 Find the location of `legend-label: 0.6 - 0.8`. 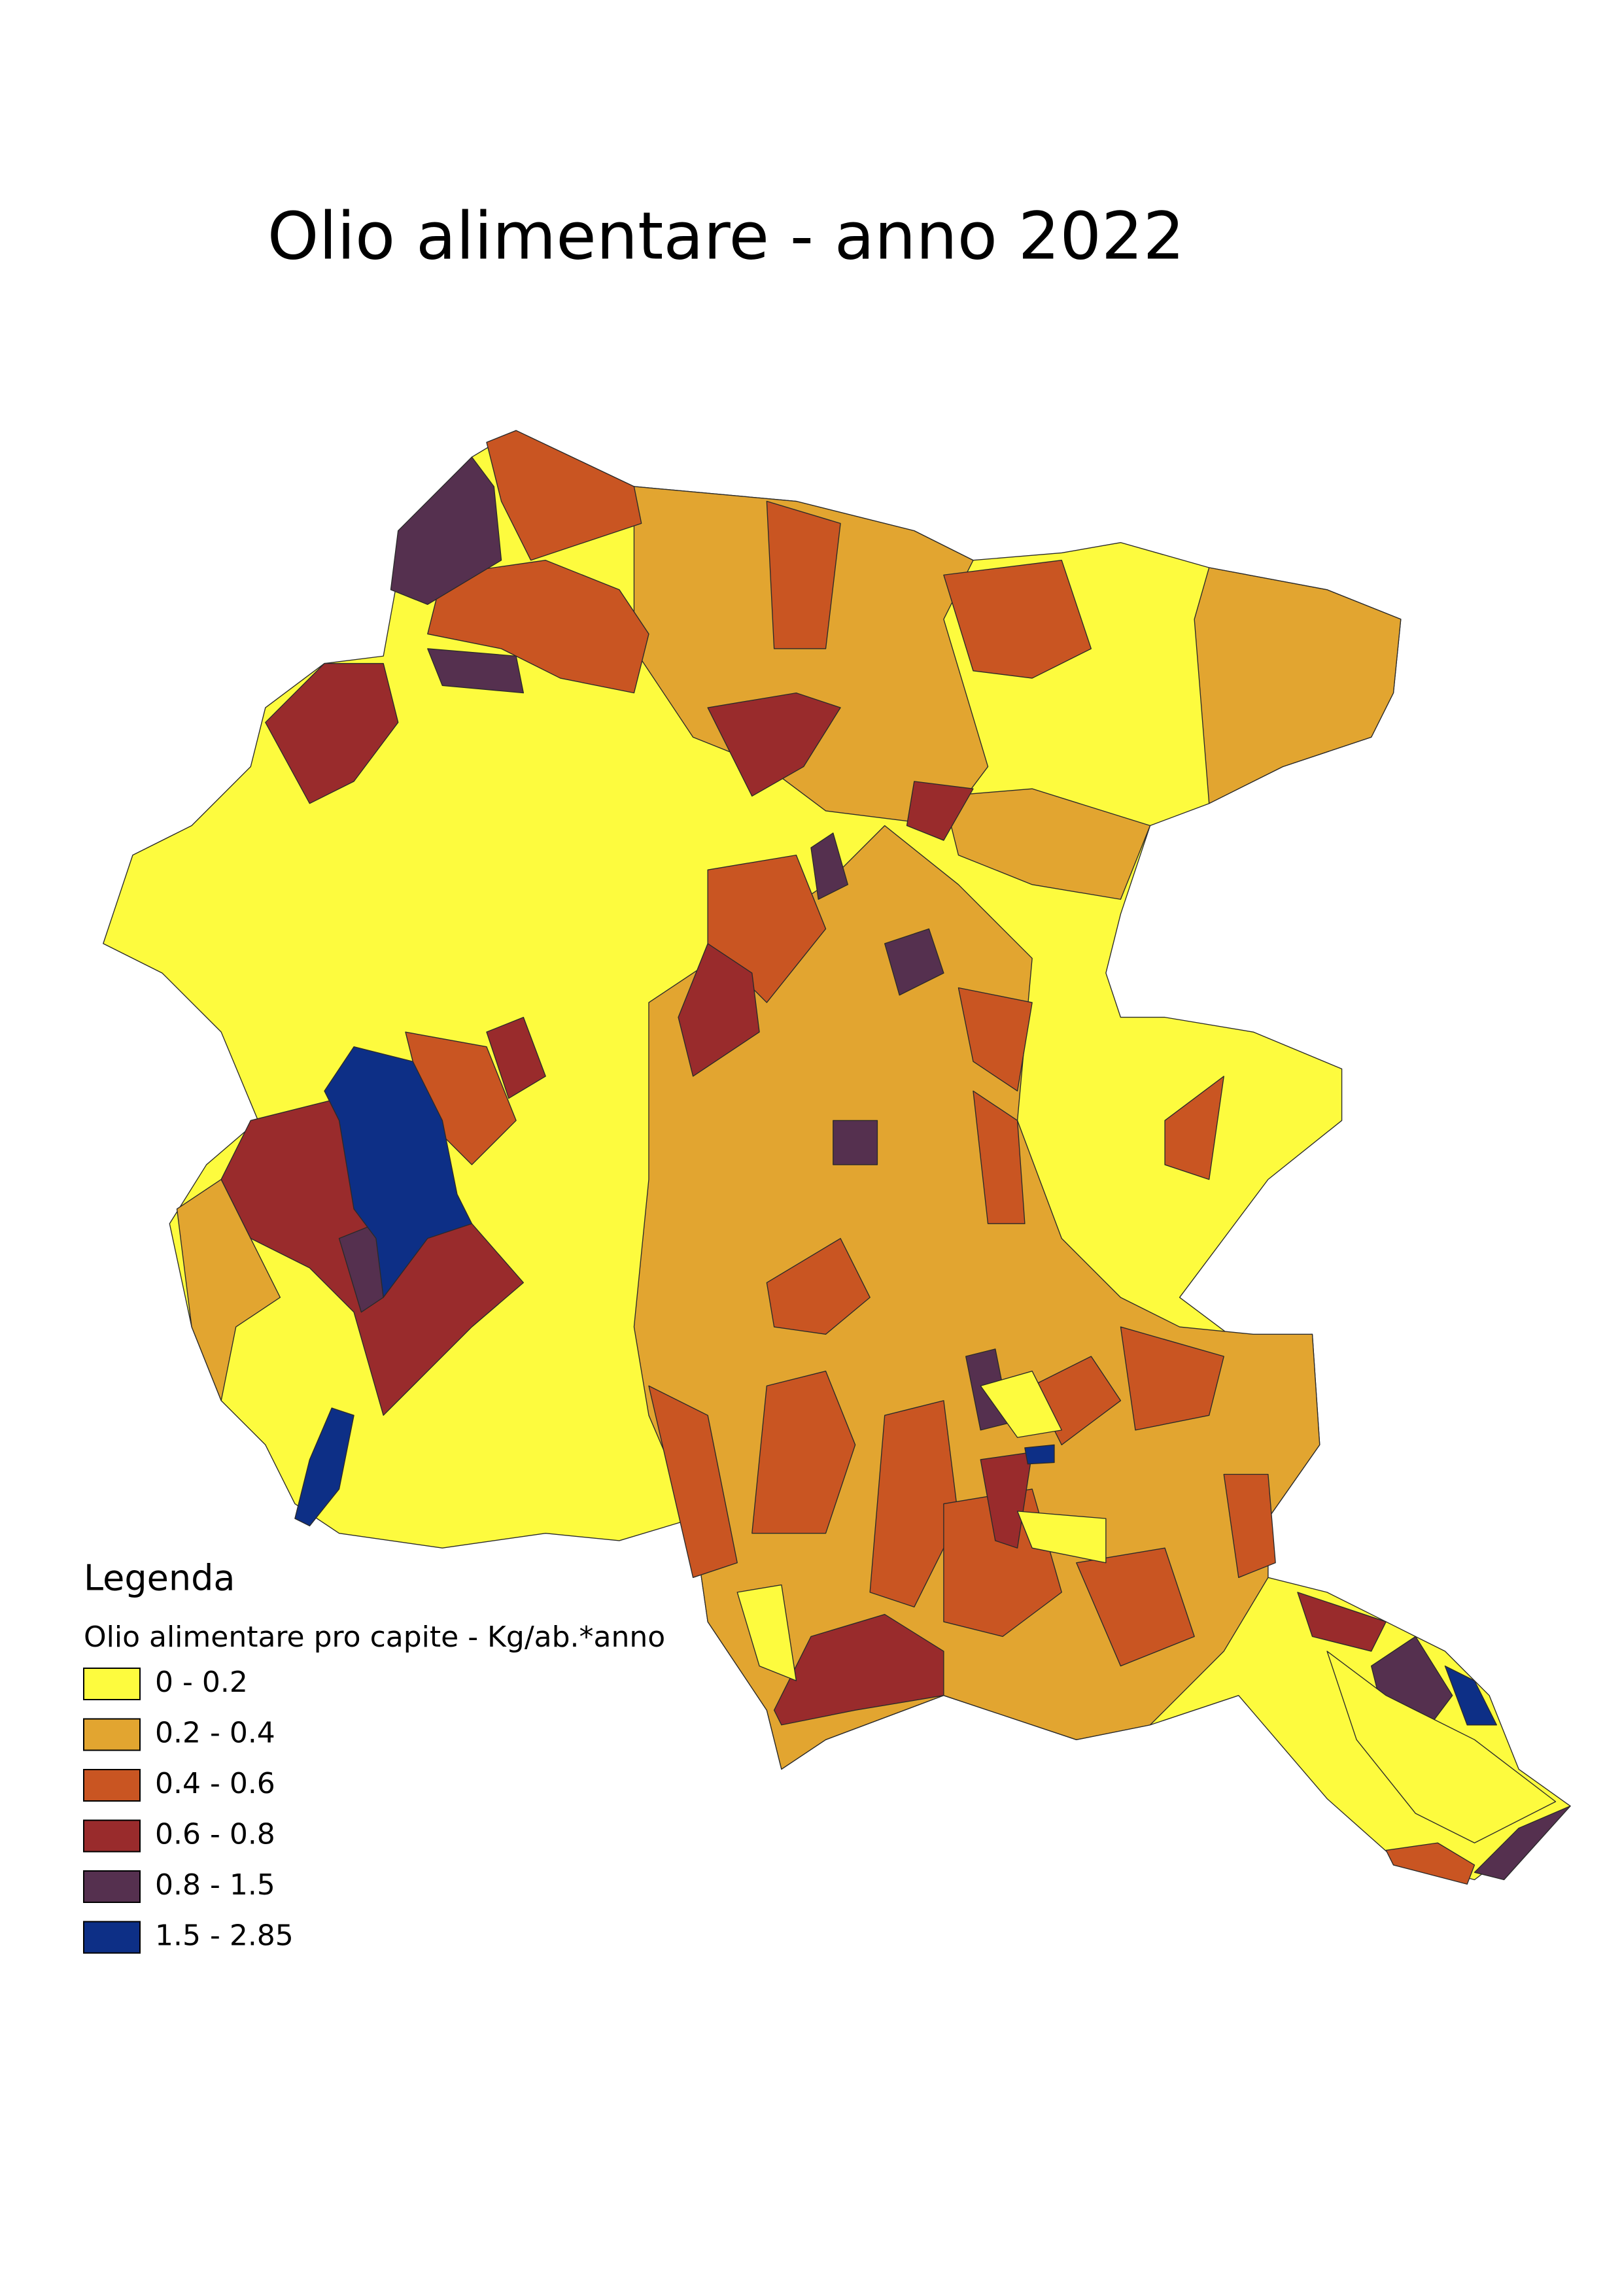

legend-label: 0.6 - 0.8 is located at coordinates (215, 1834).